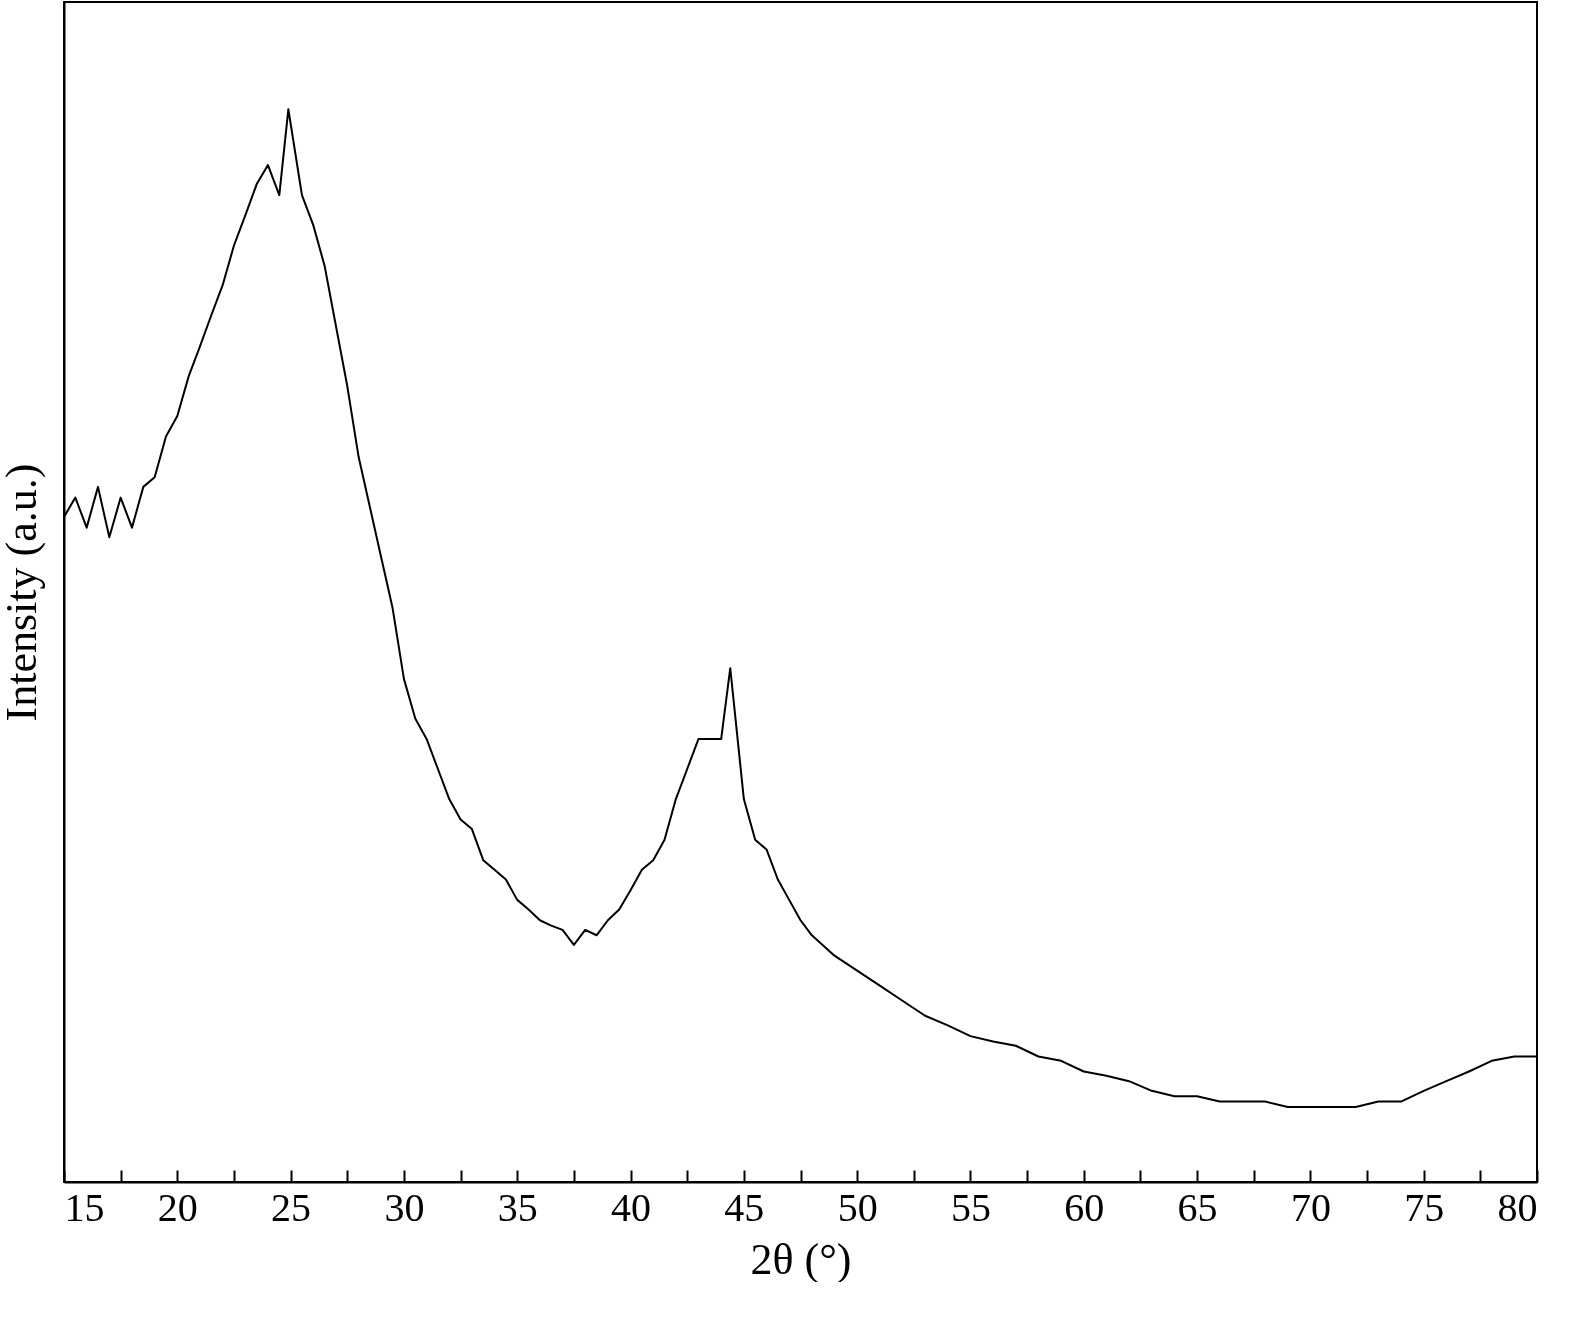  Describe the element at coordinates (857, 1207) in the screenshot. I see `x-tick-label: 50` at that location.